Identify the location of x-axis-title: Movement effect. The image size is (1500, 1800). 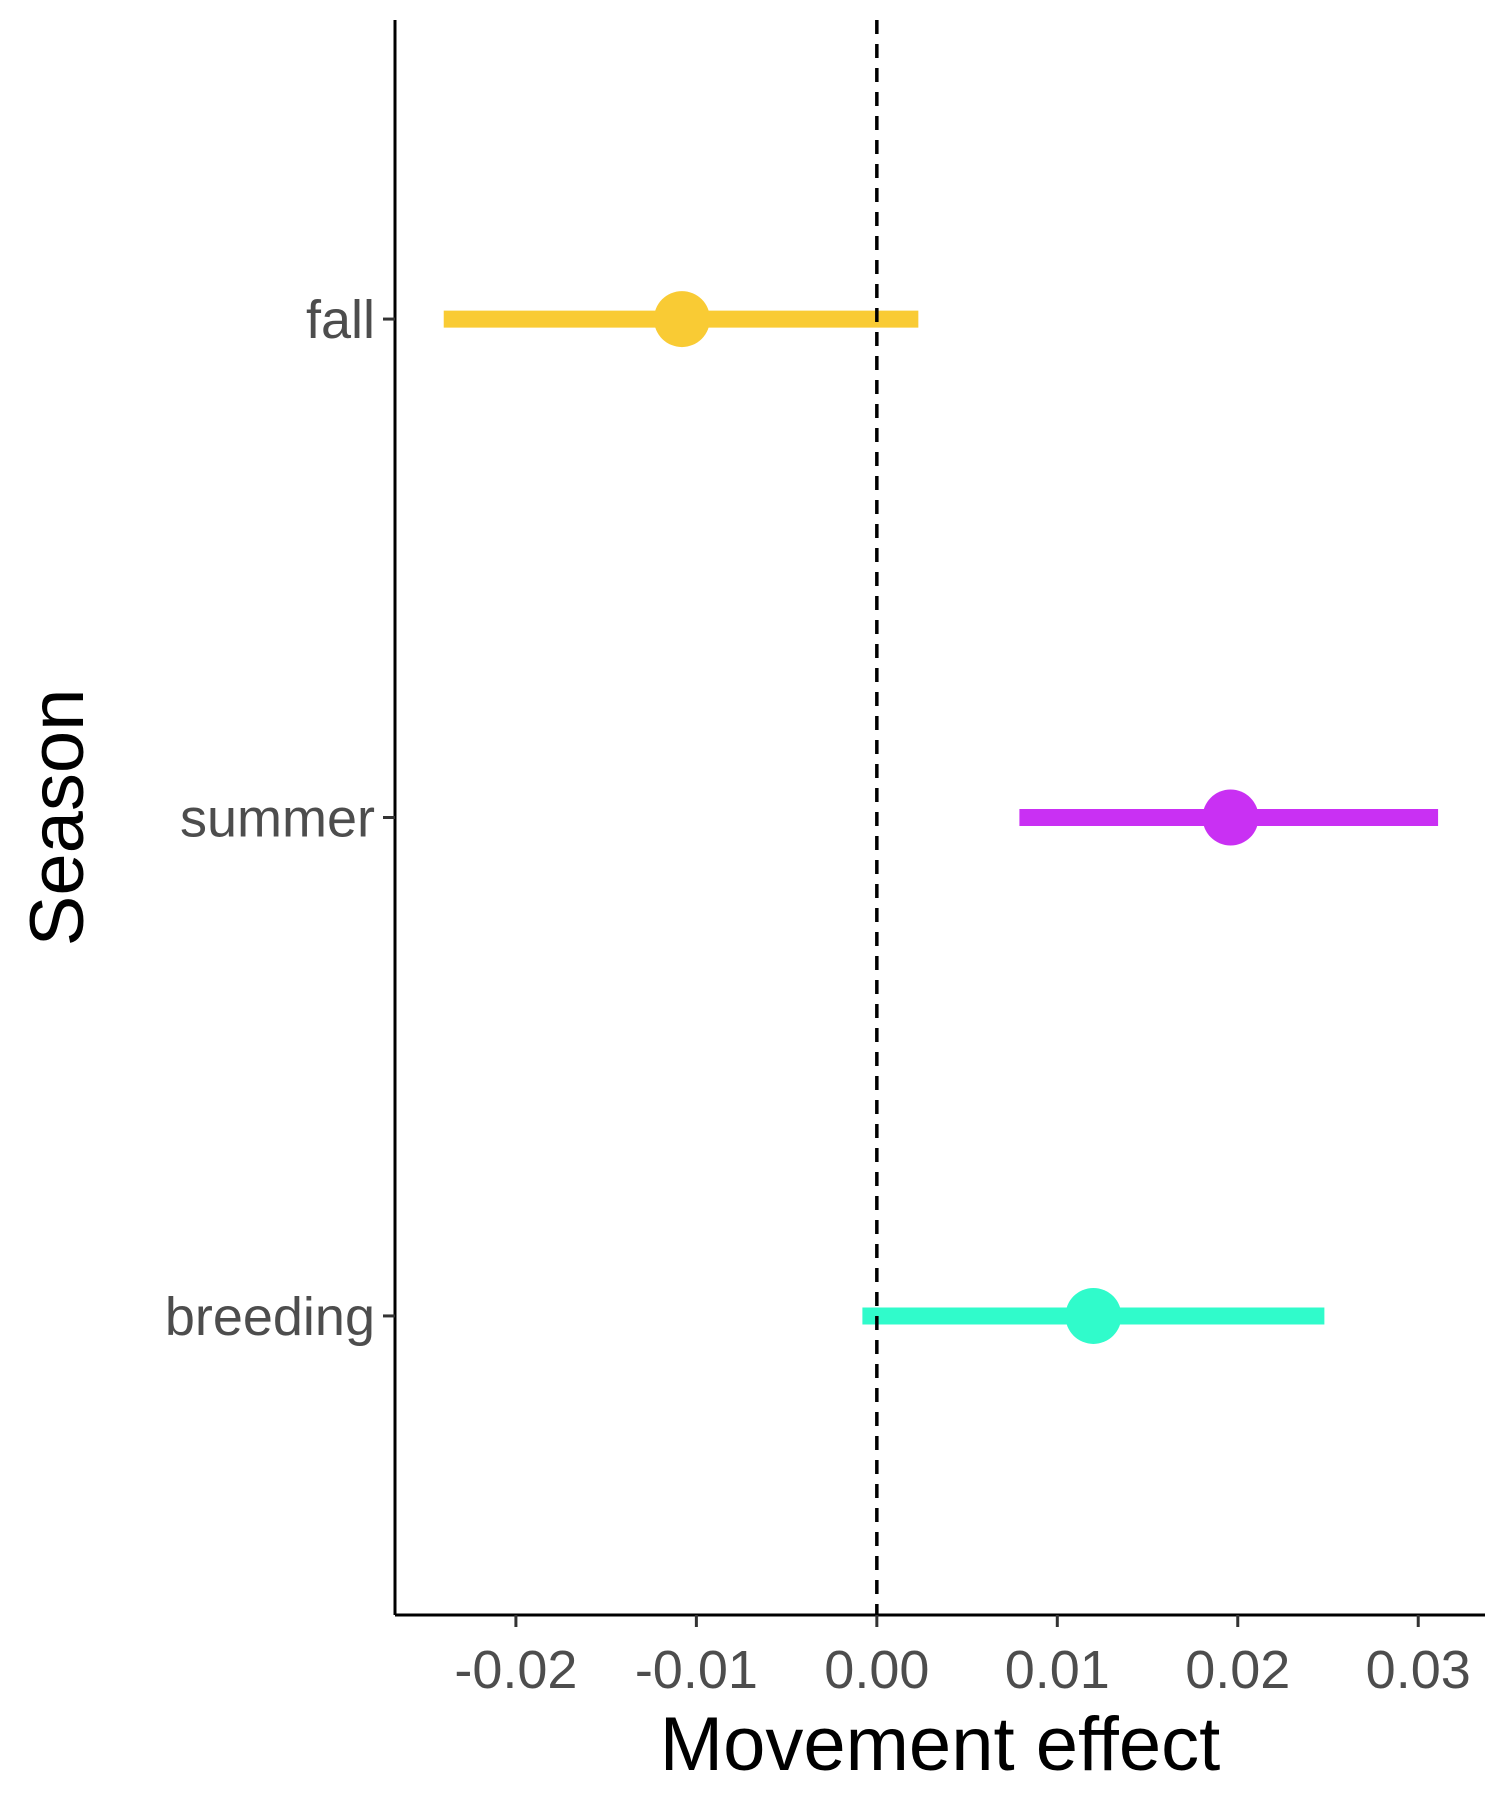
(940, 1744).